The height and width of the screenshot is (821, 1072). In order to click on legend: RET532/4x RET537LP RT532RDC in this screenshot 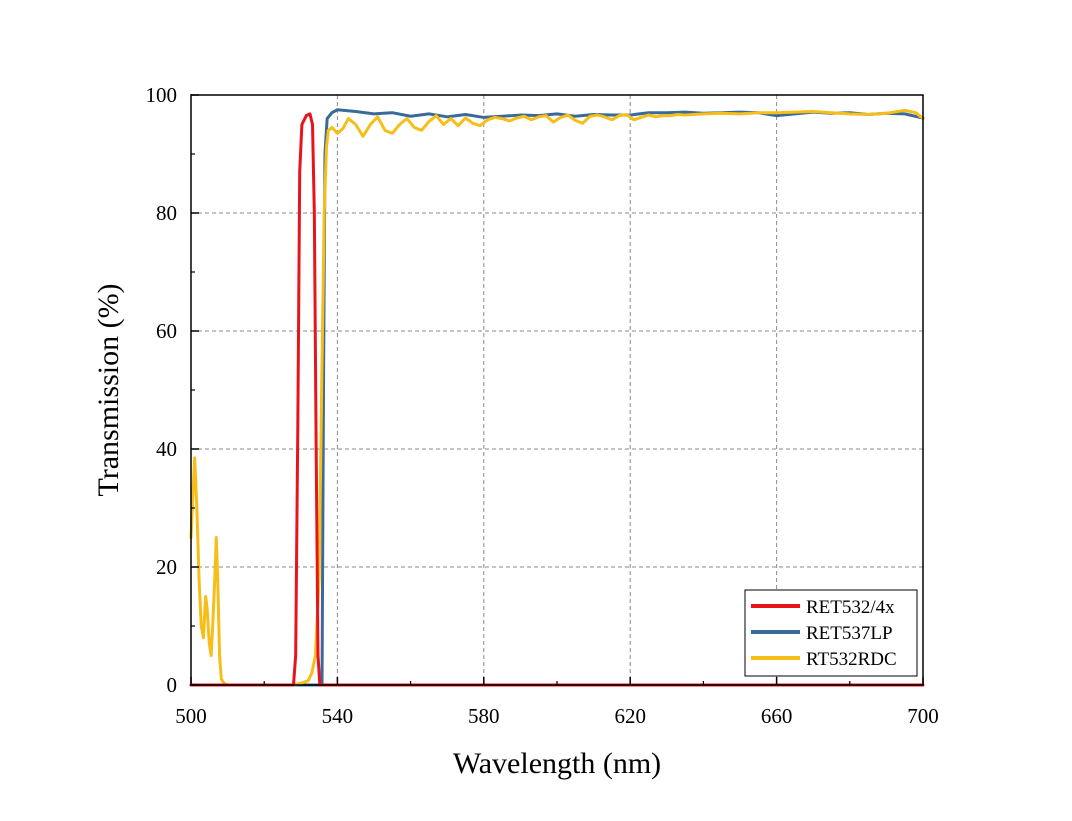, I will do `click(831, 633)`.